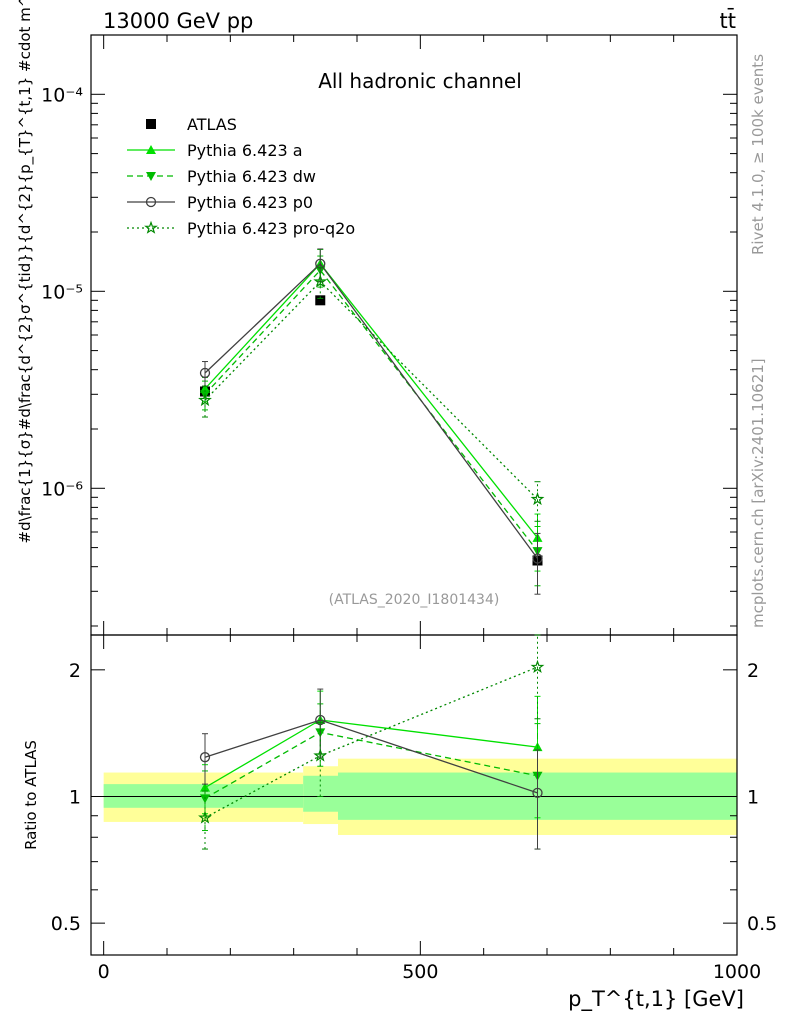 This screenshot has height=1028, width=786. What do you see at coordinates (31, 795) in the screenshot?
I see `ratio-ylabel: Ratio to ATLAS` at bounding box center [31, 795].